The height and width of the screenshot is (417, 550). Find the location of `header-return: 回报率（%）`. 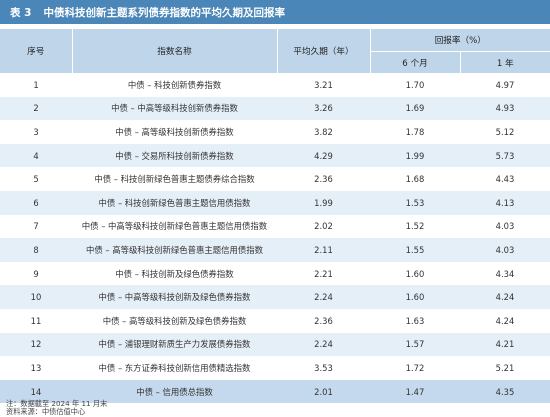

header-return: 回报率（%） is located at coordinates (460, 40).